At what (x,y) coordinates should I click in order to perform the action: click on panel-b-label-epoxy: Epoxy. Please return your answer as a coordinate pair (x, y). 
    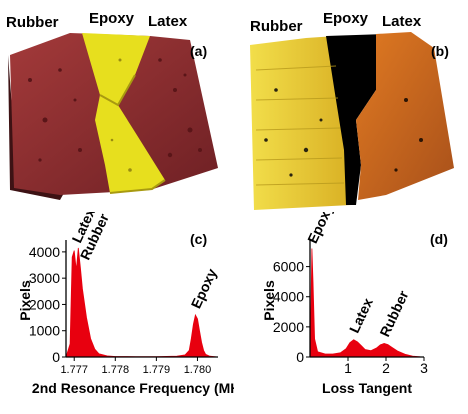
    Looking at the image, I should click on (346, 18).